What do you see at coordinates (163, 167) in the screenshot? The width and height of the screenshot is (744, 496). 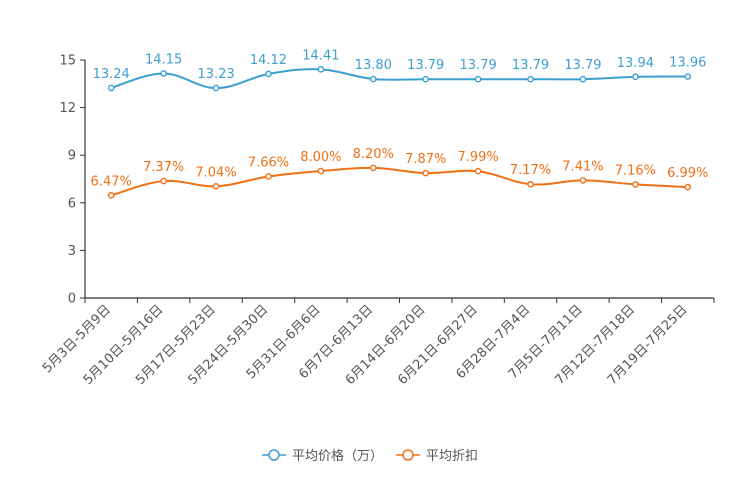 I see `data-label: 7.37%` at bounding box center [163, 167].